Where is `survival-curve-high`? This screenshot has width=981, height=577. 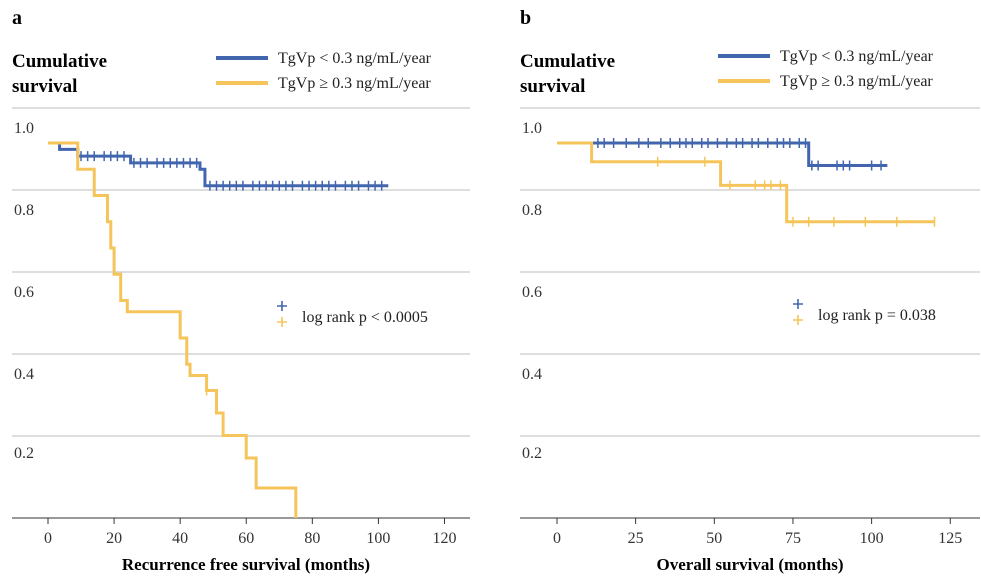 survival-curve-high is located at coordinates (746, 182).